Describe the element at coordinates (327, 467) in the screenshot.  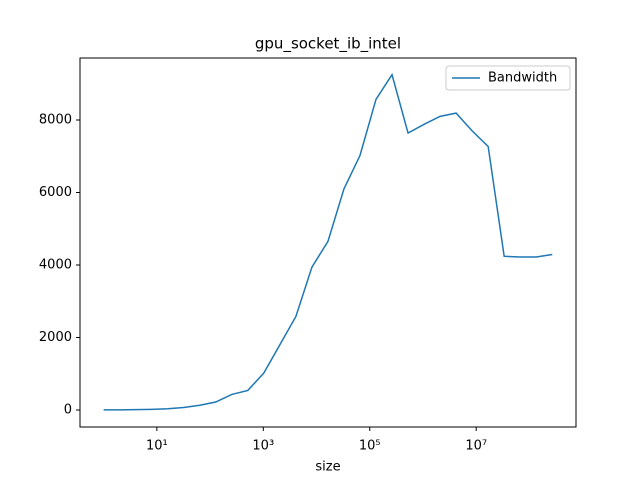
I see `x-axis-label: size` at that location.